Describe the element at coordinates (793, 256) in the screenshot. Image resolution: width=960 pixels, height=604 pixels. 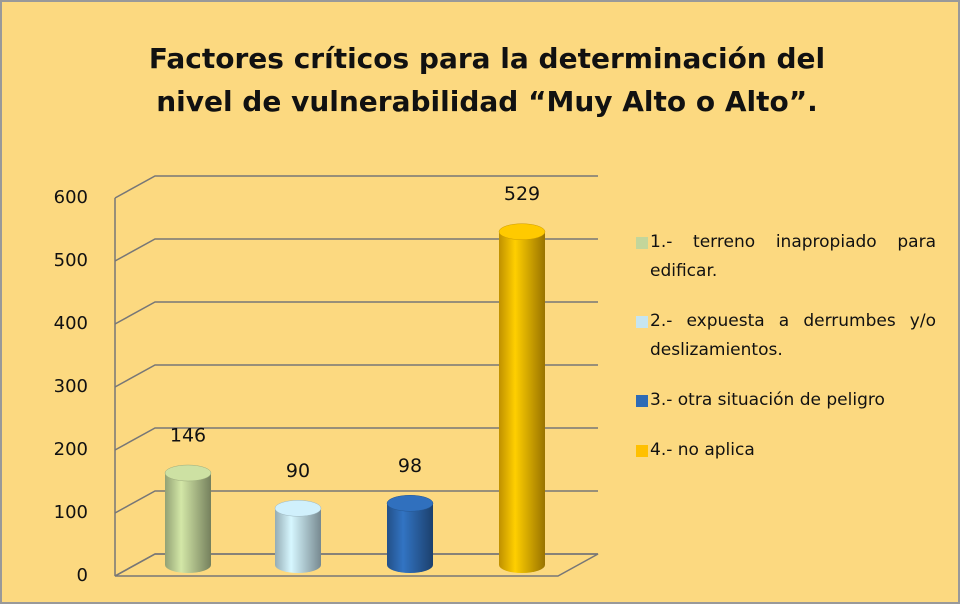
I see `legend-label: 1.- terreno inapropiado para edificar.` at that location.